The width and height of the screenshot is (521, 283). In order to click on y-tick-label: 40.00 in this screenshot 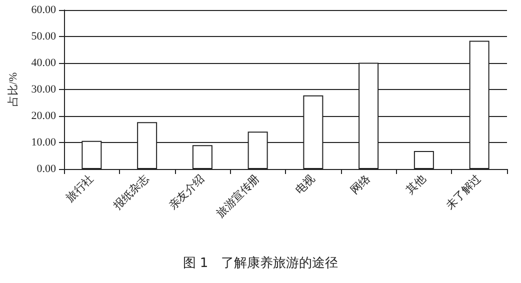, I will do `click(43, 63)`.